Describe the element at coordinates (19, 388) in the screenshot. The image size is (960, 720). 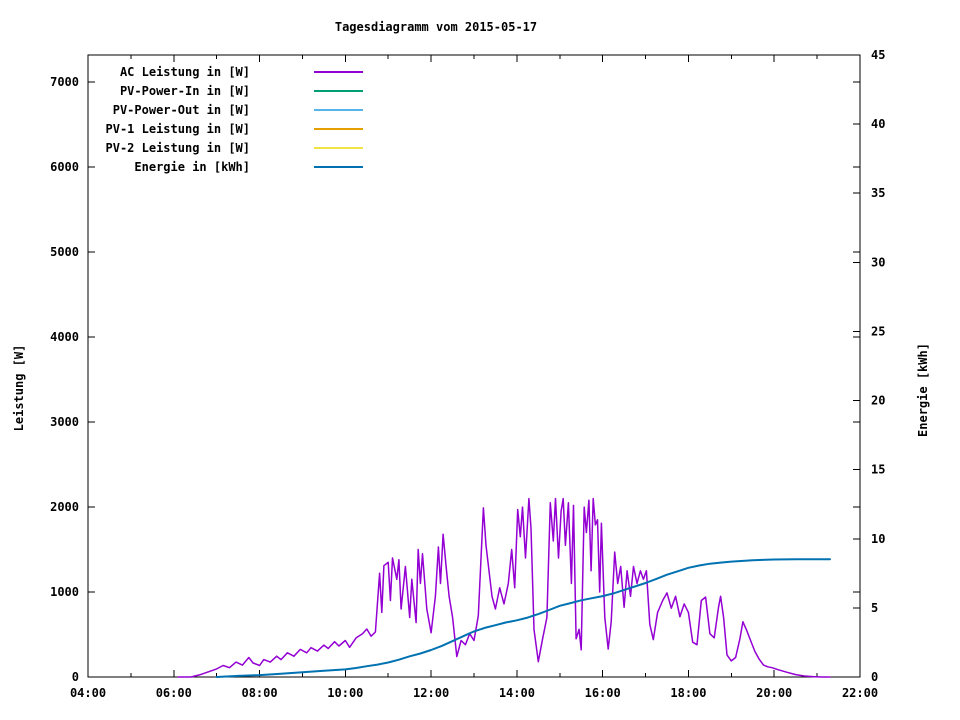
I see `y-axis-label: Leistung [W]` at that location.